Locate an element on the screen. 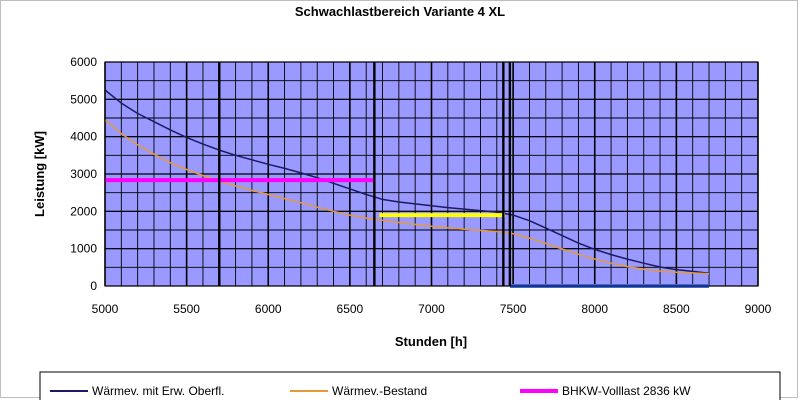  x-axis-title: Stunden [h] is located at coordinates (431, 341).